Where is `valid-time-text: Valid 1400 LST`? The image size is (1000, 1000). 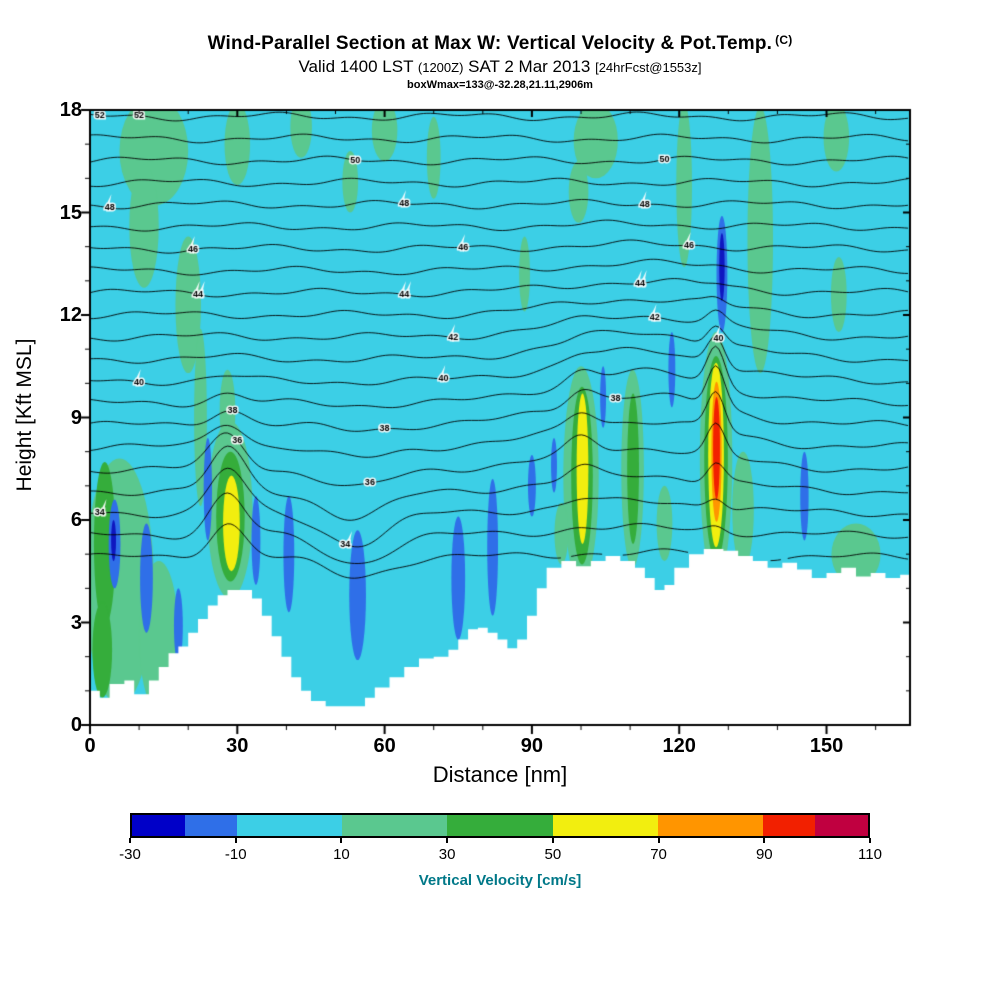
valid-time-text: Valid 1400 LST is located at coordinates (358, 66).